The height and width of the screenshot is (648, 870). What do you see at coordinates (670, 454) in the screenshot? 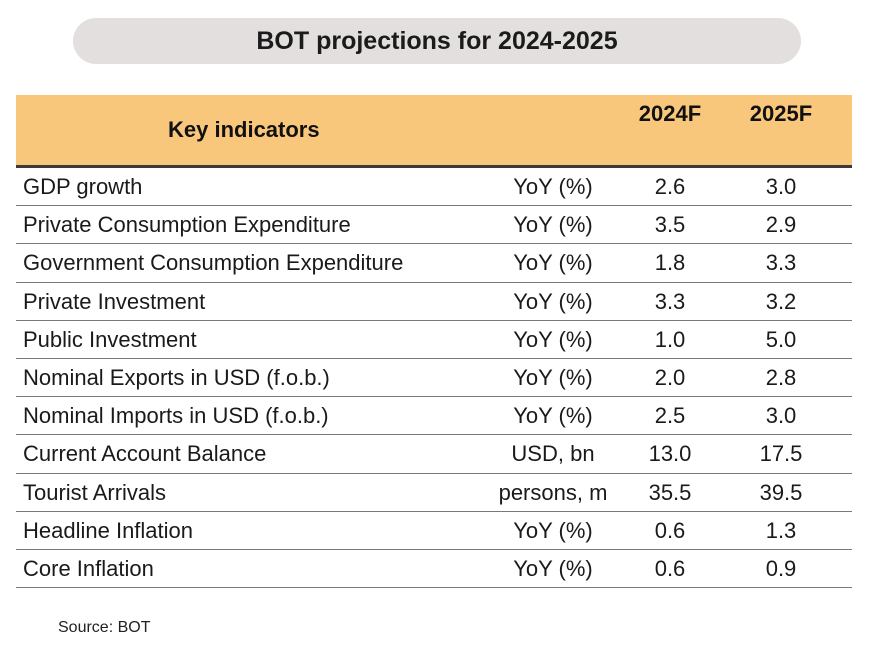
I see `value-2024: 13.0` at bounding box center [670, 454].